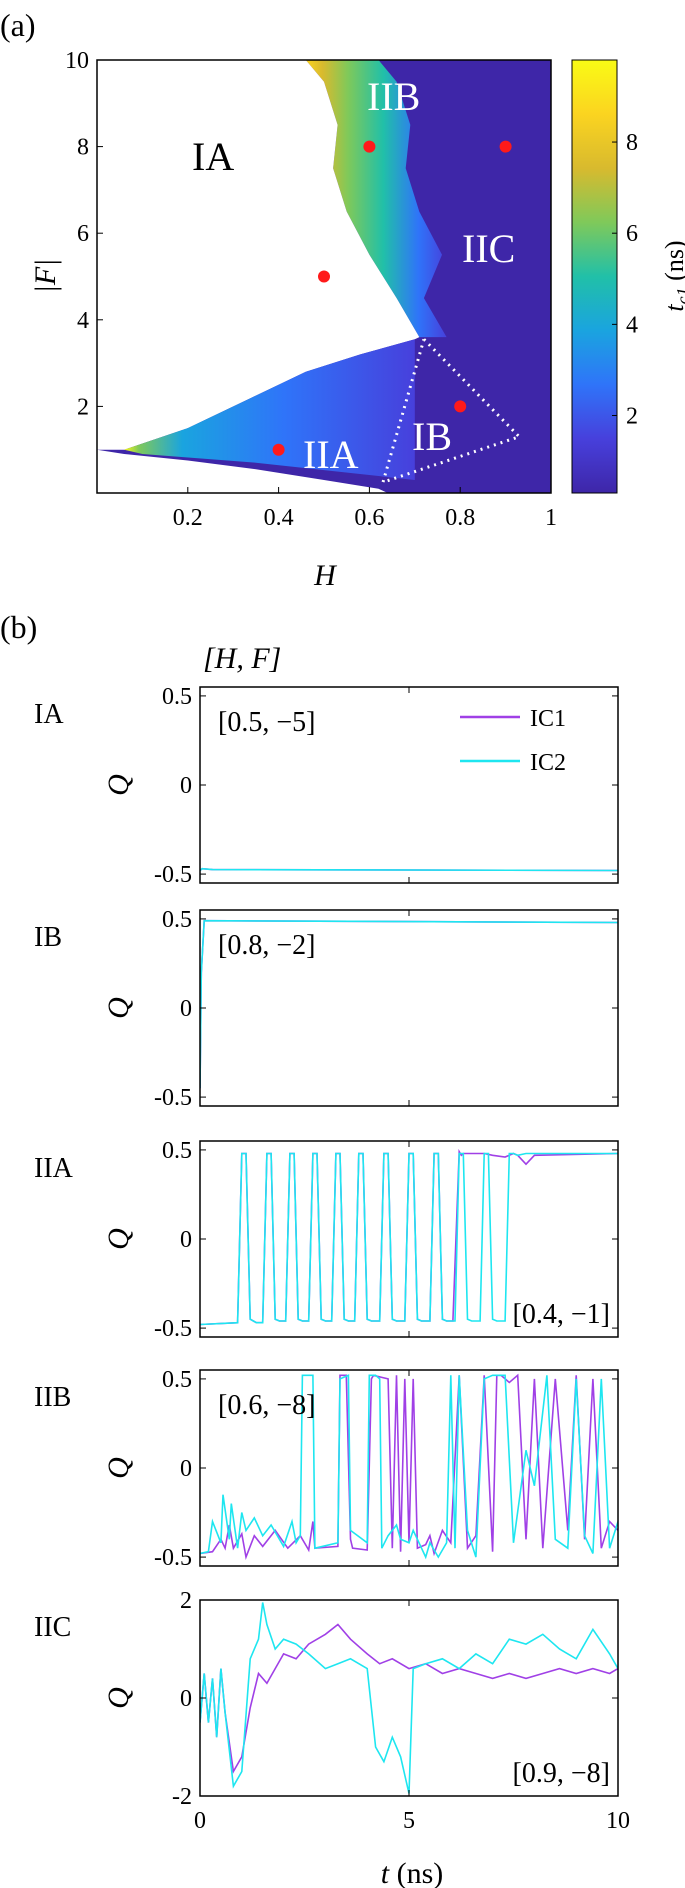  Describe the element at coordinates (625, 280) in the screenshot. I see `colorbar-ticks: 2 4 6 8` at that location.